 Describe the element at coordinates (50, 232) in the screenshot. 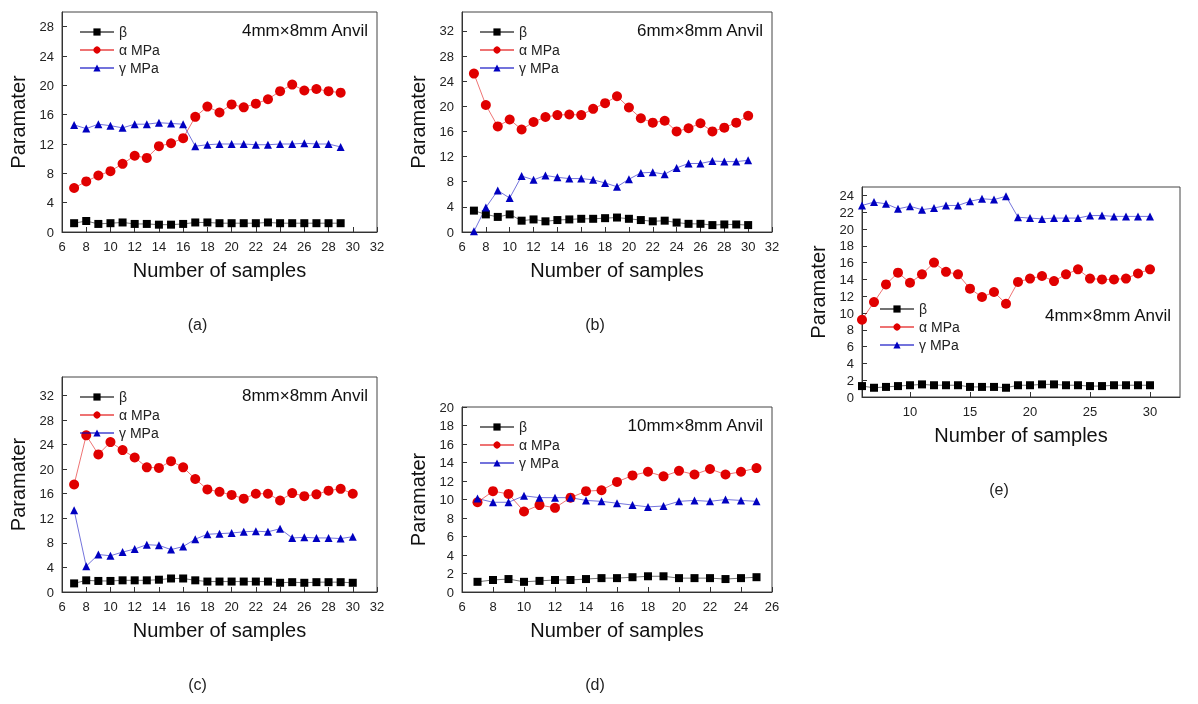

I see `y-tick-label: 0` at that location.